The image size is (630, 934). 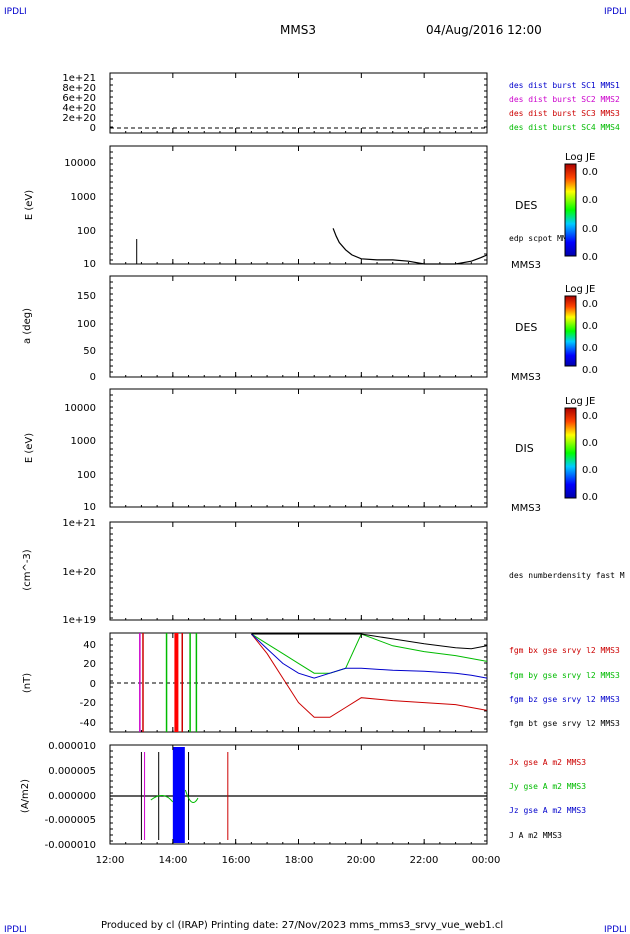 What do you see at coordinates (298, 205) in the screenshot?
I see `panel-2-frame` at bounding box center [298, 205].